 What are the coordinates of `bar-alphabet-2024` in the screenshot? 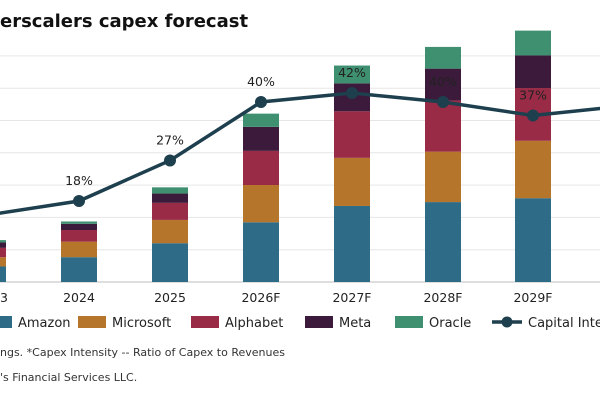 It's located at (79, 236).